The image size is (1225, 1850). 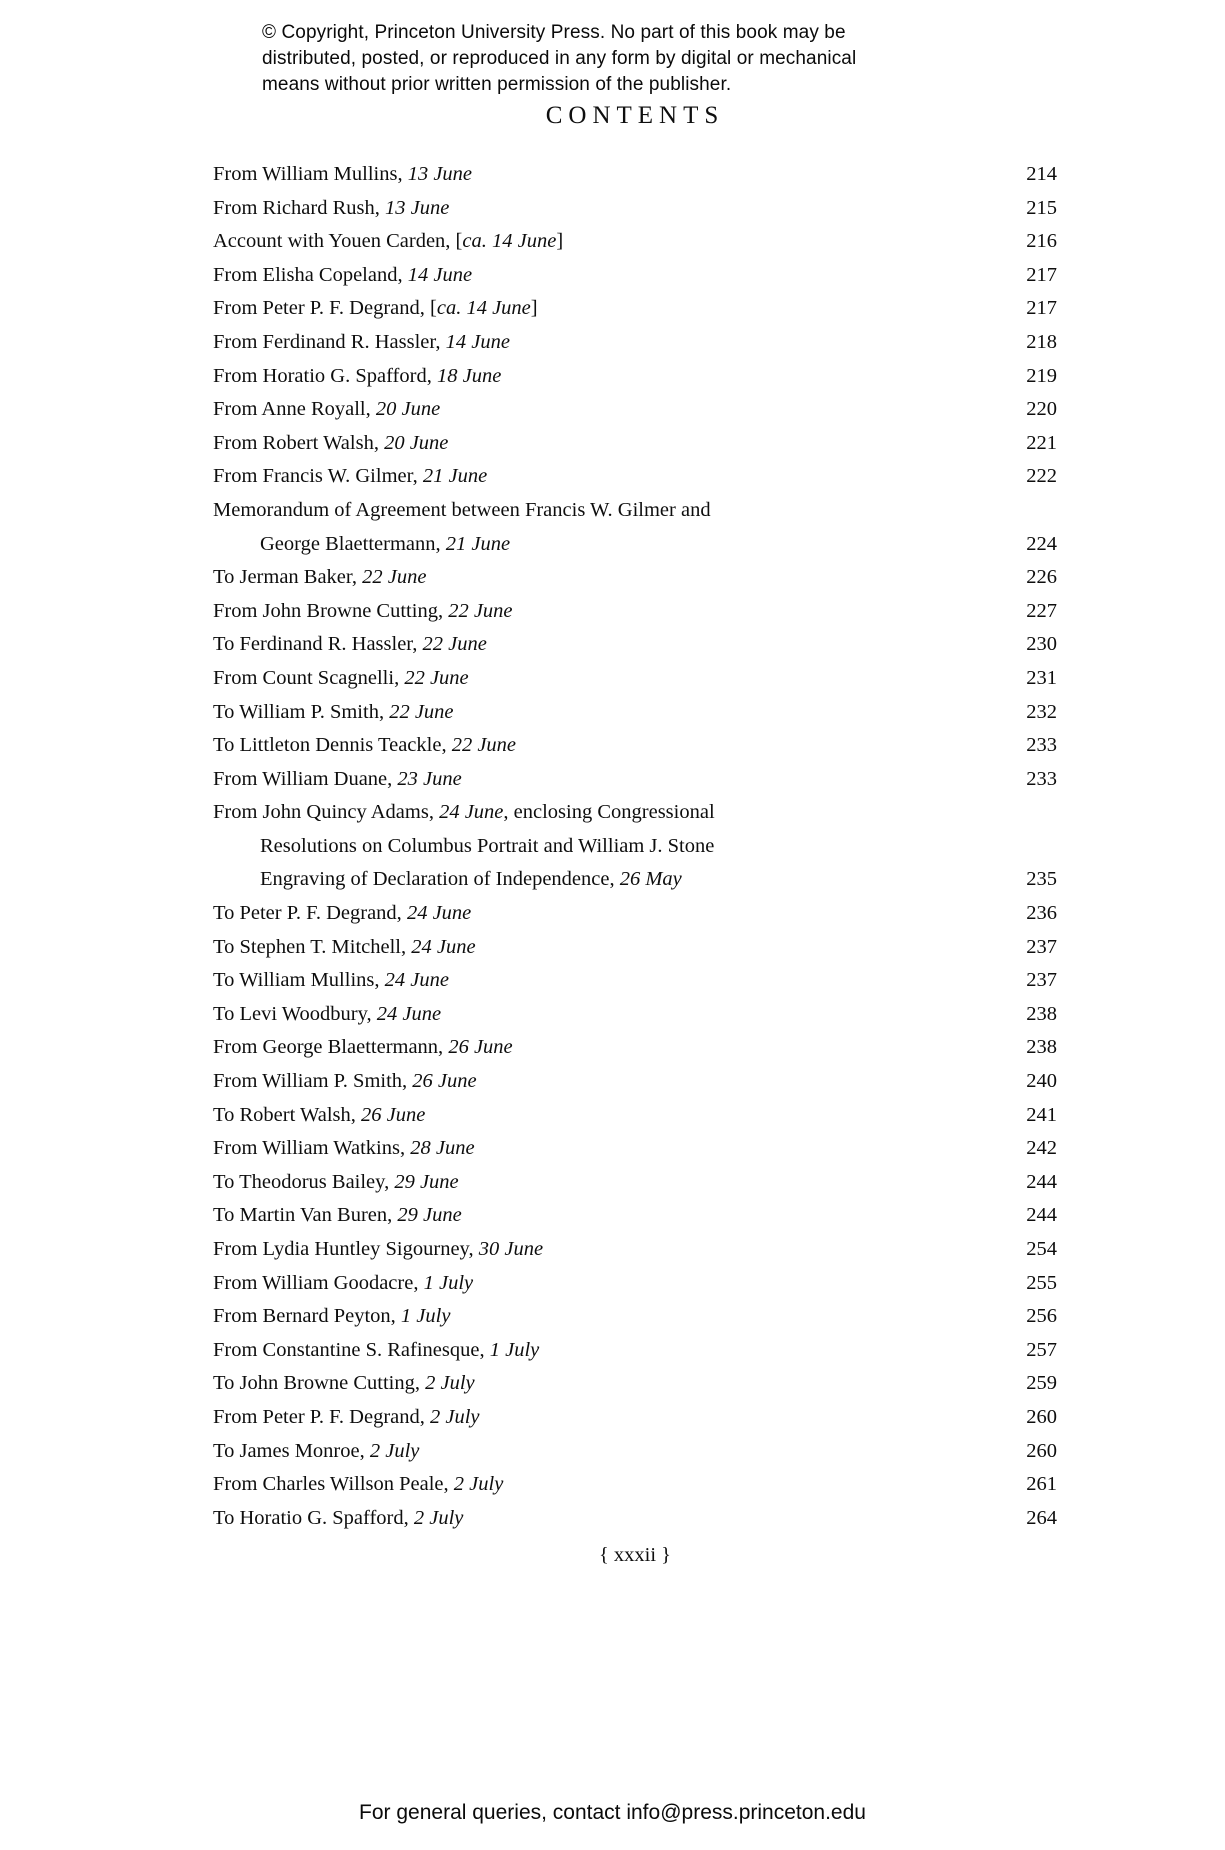 I want to click on toc-entry-text: From Anne Royall, 20 June, so click(x=327, y=409).